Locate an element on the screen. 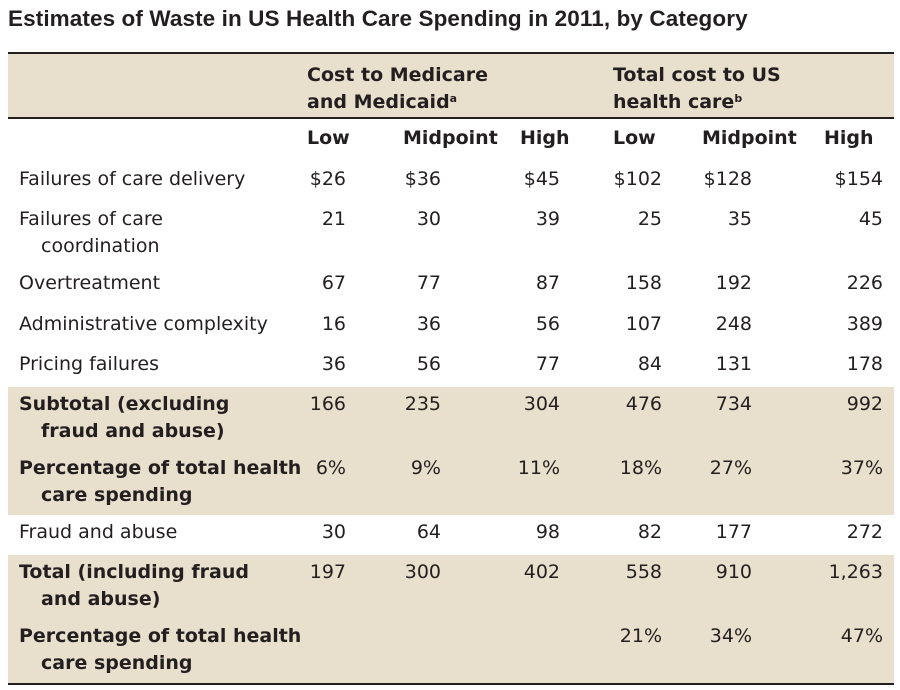 This screenshot has height=690, width=900. table-row: Fraud and abuse 30 64 98 82 177 272 is located at coordinates (451, 535).